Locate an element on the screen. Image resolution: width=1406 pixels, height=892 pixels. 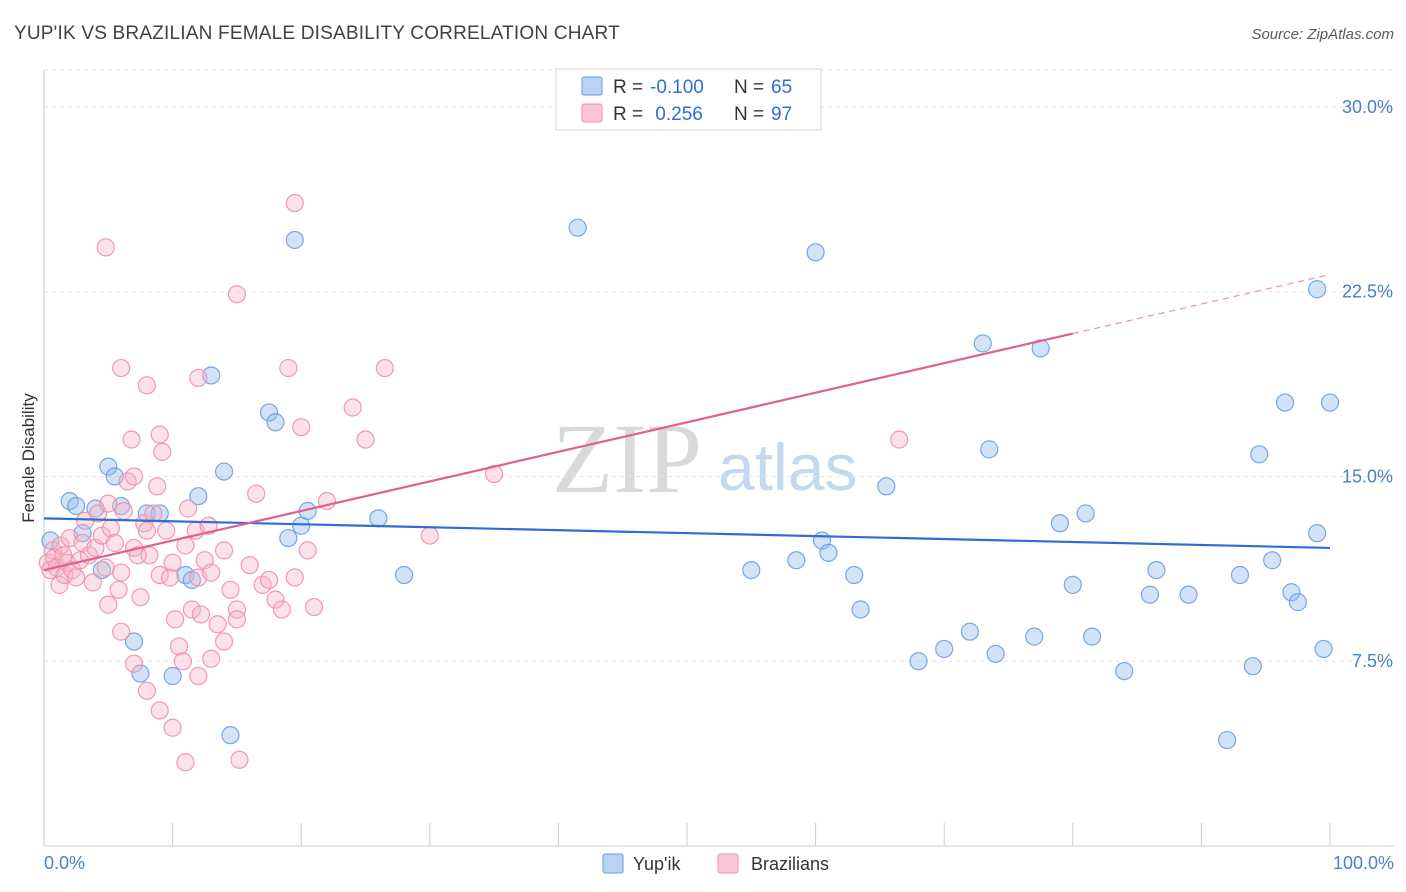
x-axis-ticks is located at coordinates (687, 834).